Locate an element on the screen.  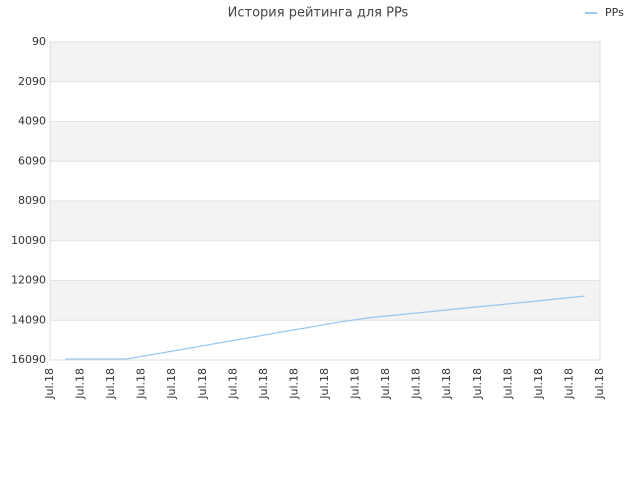
y-tick-label: 10090 is located at coordinates (28, 240).